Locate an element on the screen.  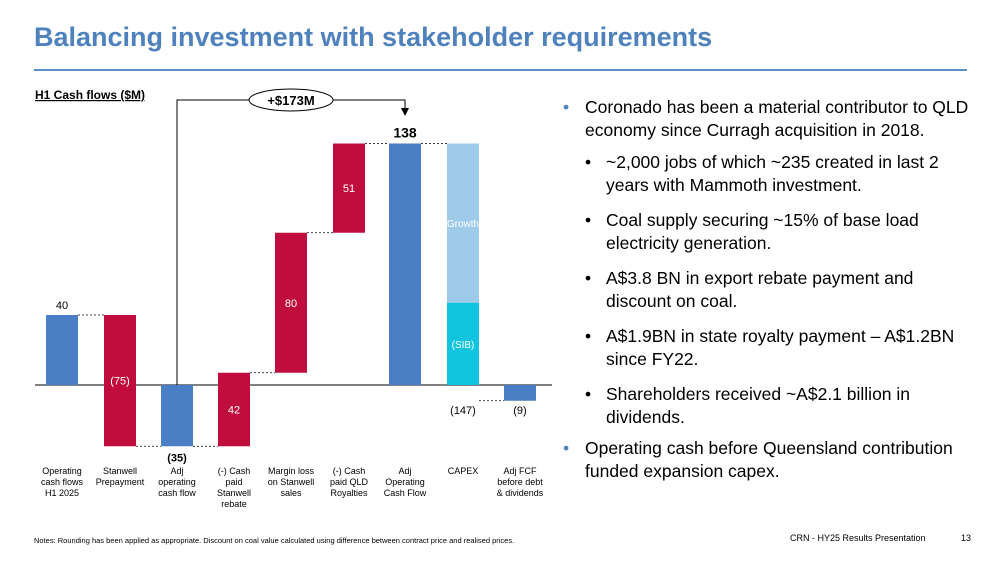
category-label: Adj FCF is located at coordinates (520, 471).